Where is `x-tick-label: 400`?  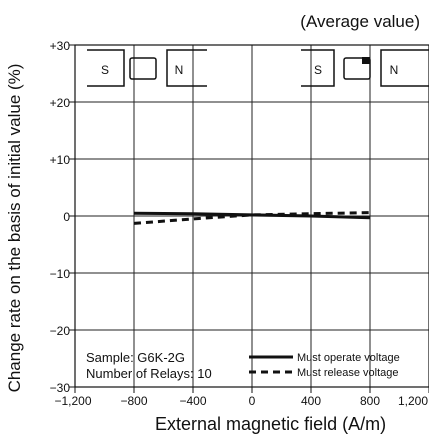 x-tick-label: 400 is located at coordinates (311, 401).